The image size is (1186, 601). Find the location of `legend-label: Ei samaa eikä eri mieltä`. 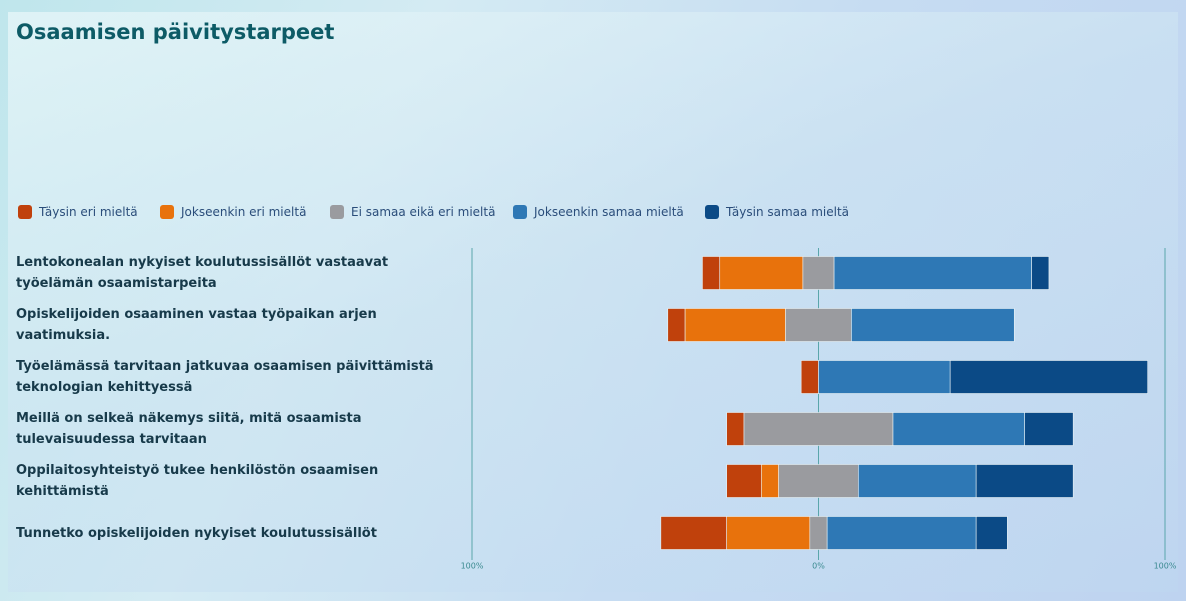

legend-label: Ei samaa eikä eri mieltä is located at coordinates (423, 212).